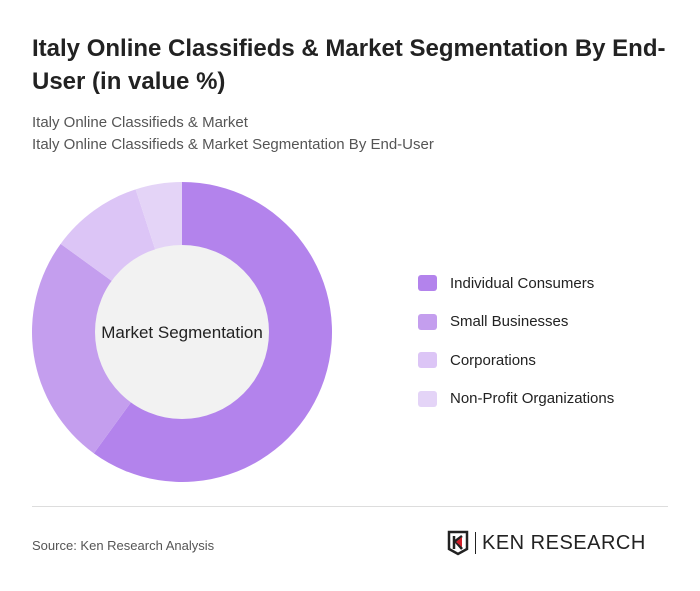 This screenshot has height=591, width=700. Describe the element at coordinates (564, 542) in the screenshot. I see `logo-text: KEN RESEARCH` at that location.